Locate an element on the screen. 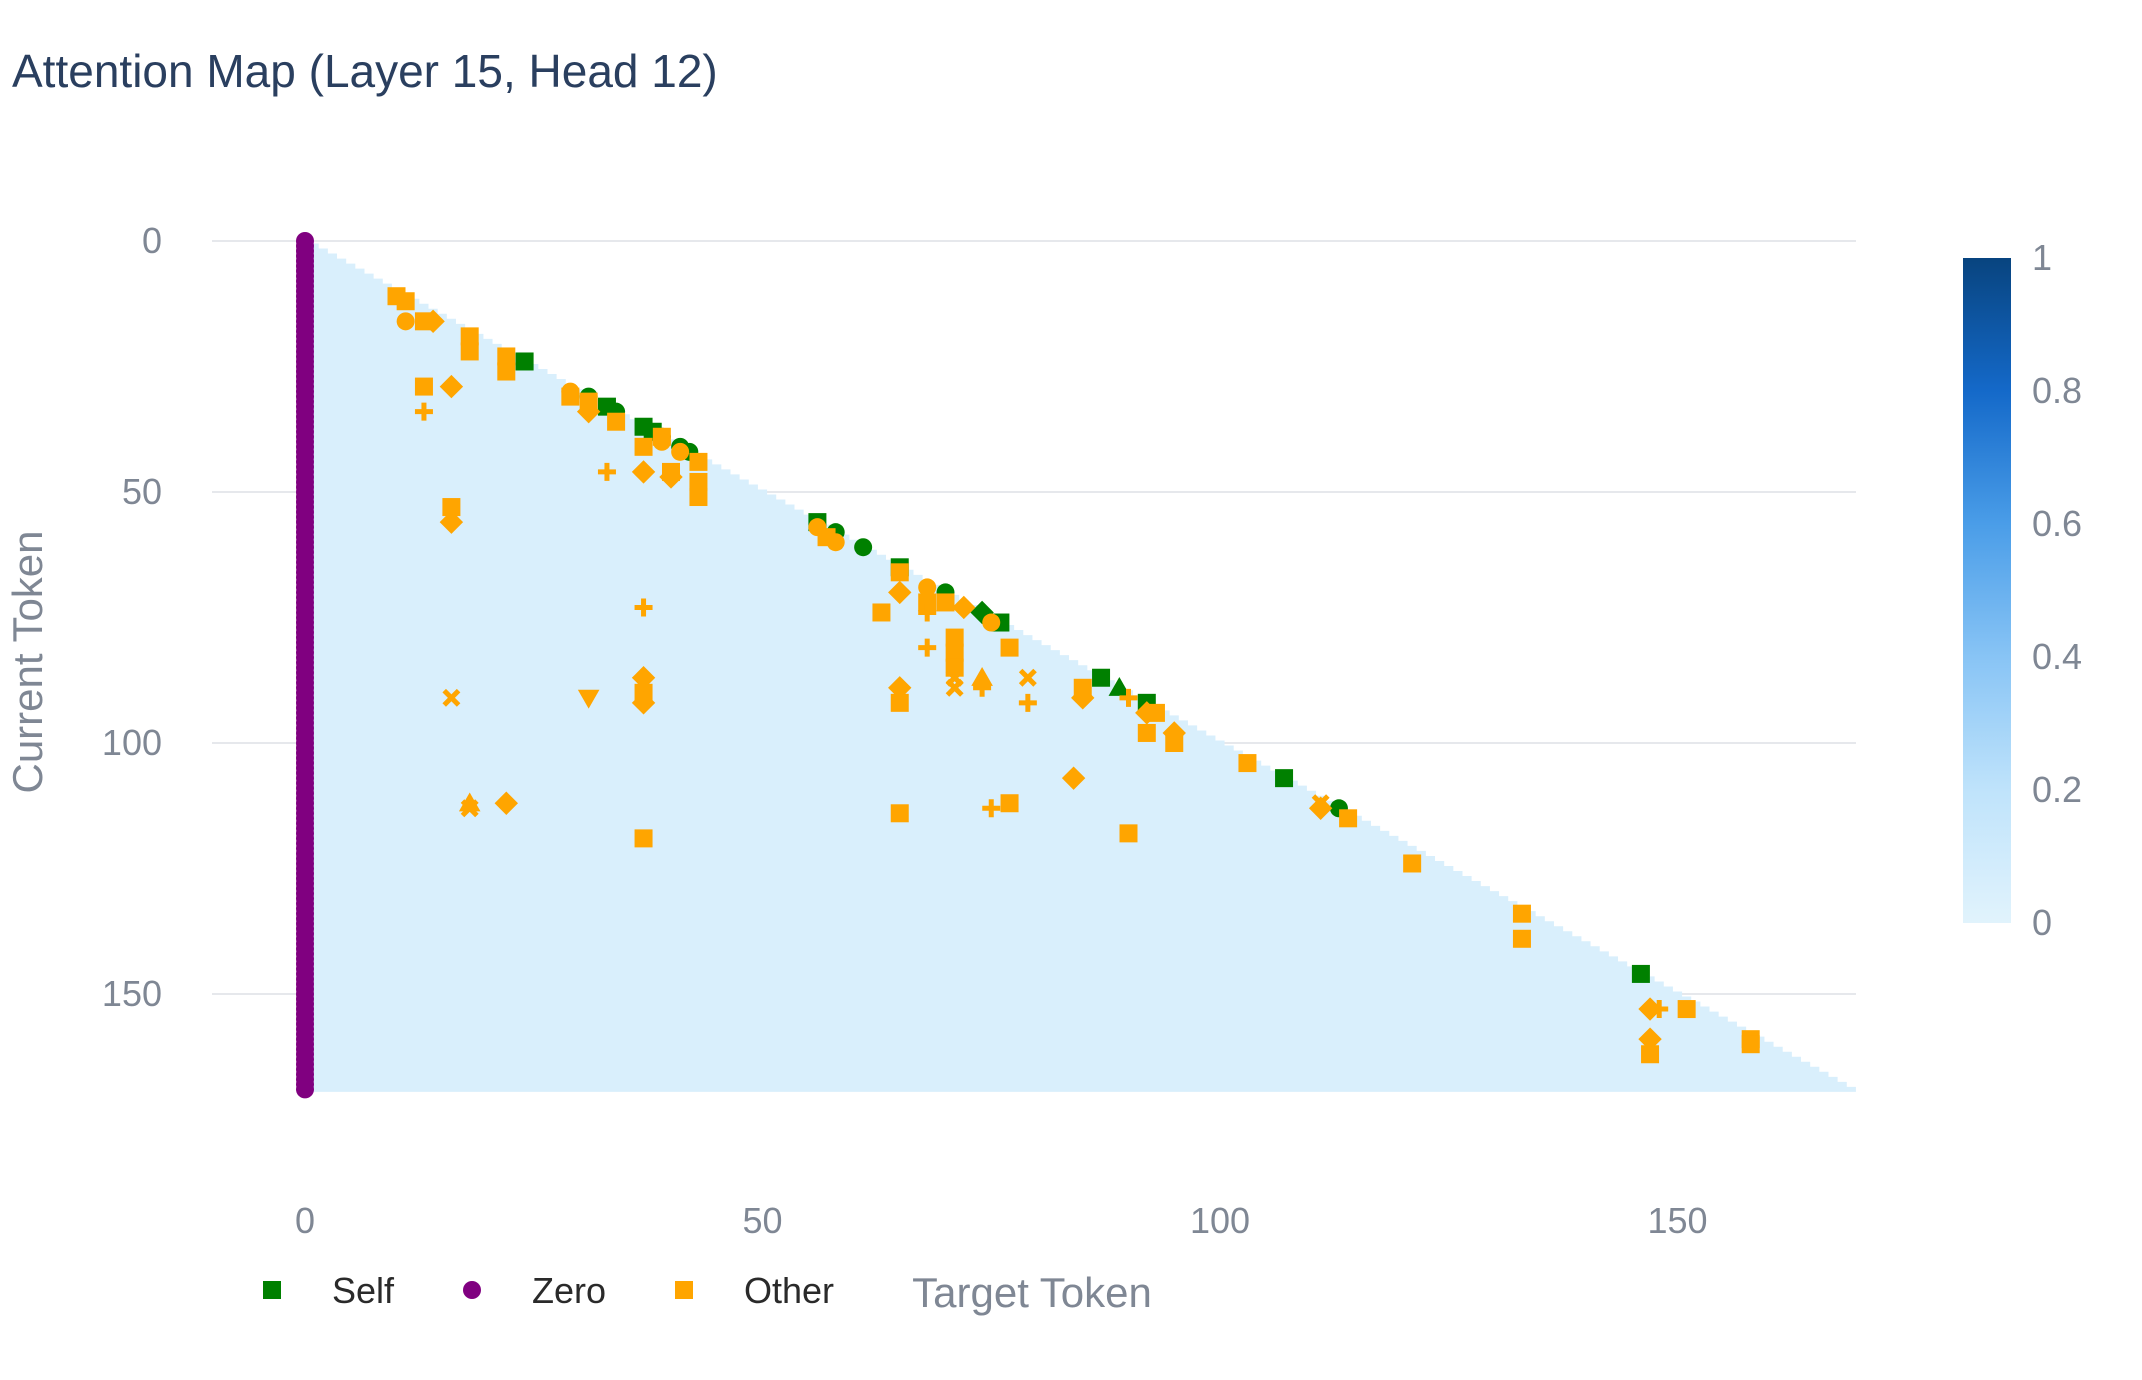 Image resolution: width=2142 pixels, height=1380 pixels. colorbar-tick-label: 0 is located at coordinates (2042, 922).